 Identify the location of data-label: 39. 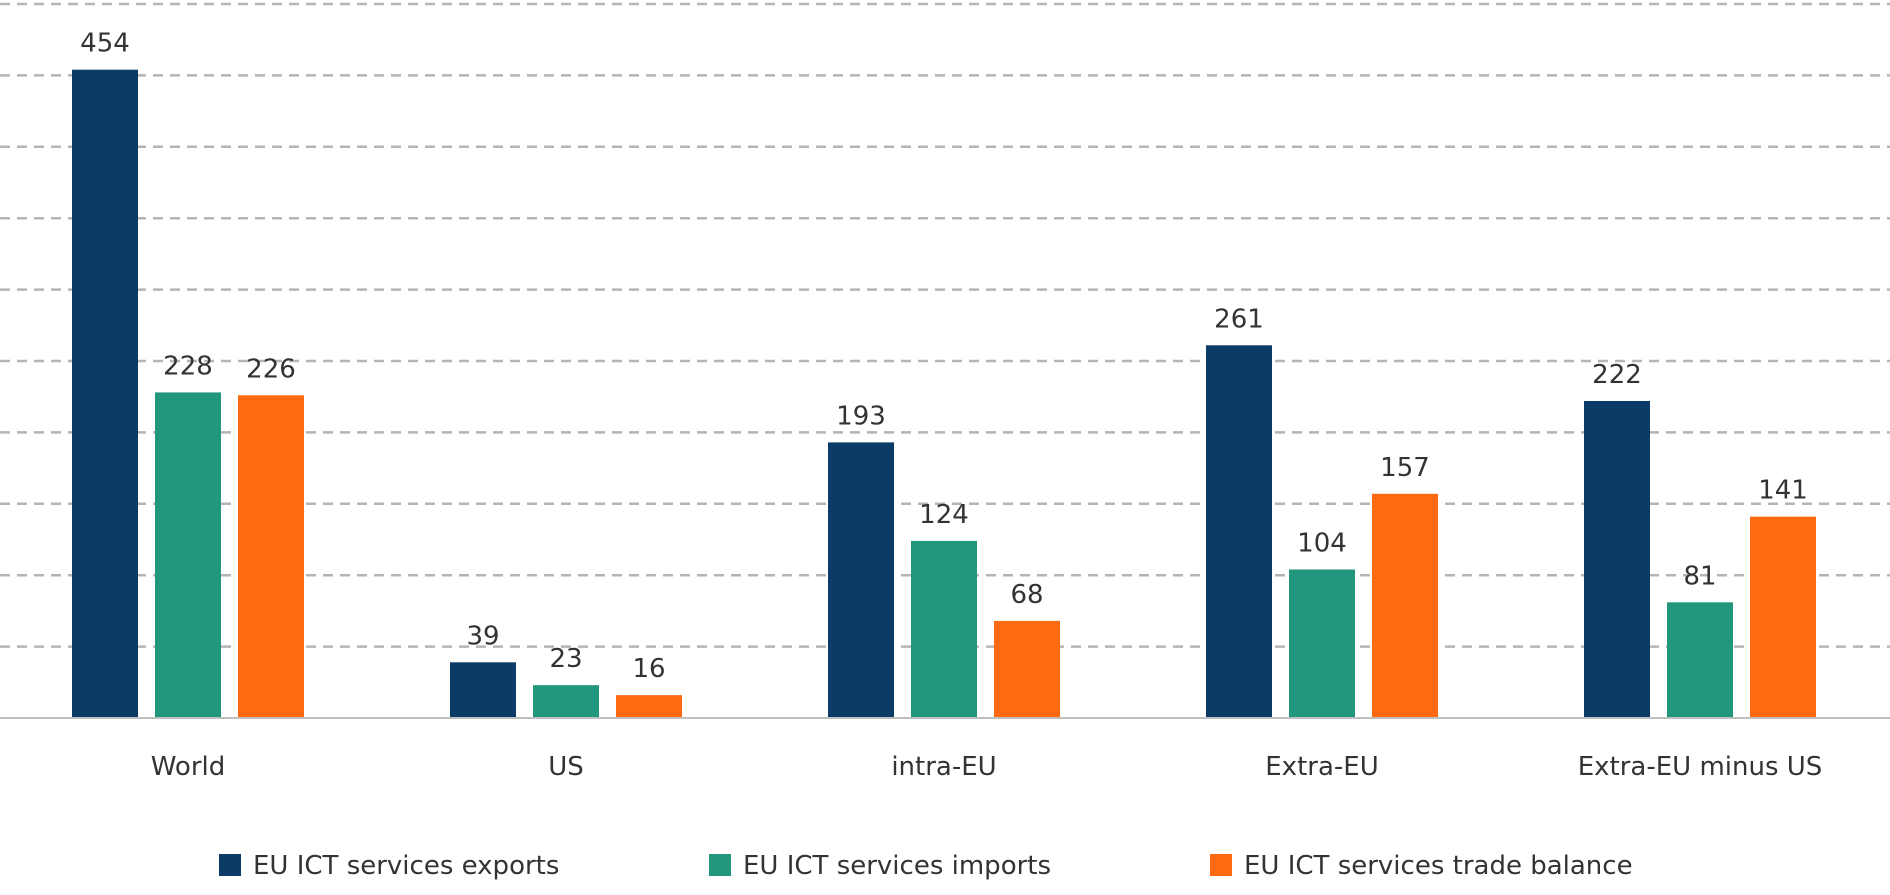
(482, 636).